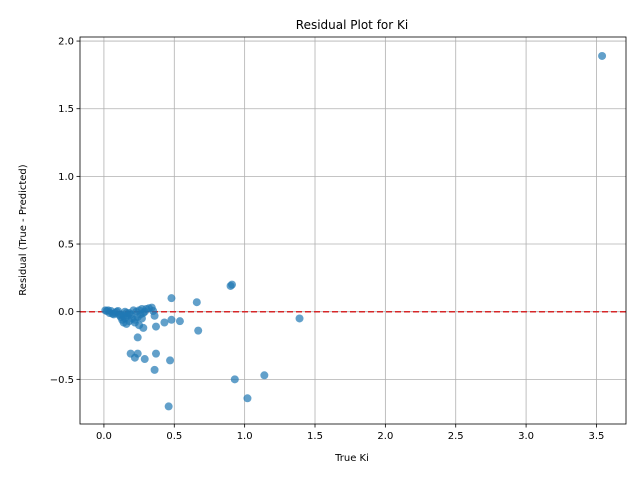 The image size is (640, 480). What do you see at coordinates (65, 211) in the screenshot?
I see `y-axis-ticks: −0.5 0.0 0.5 1.0 1.5 2.0` at bounding box center [65, 211].